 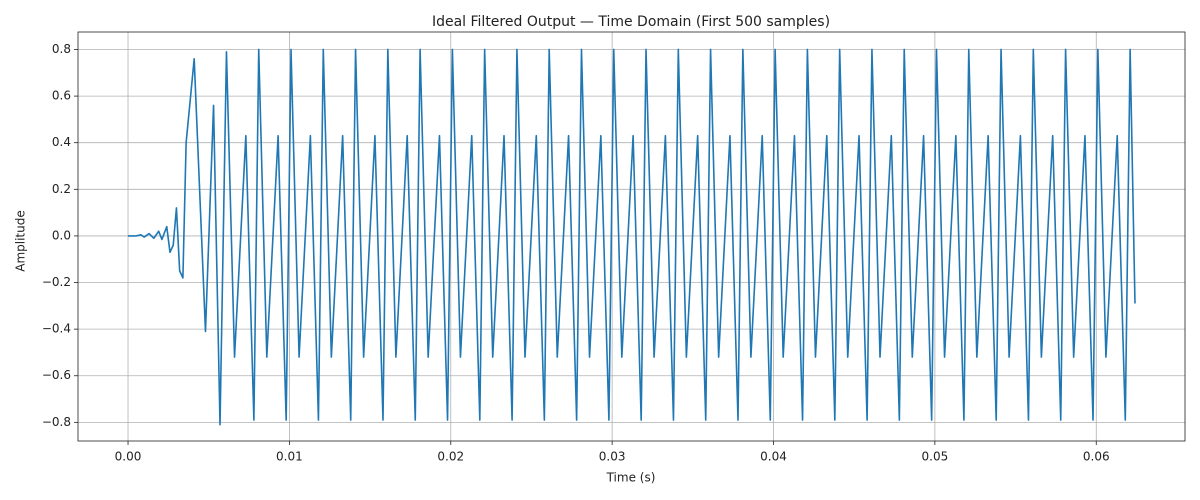 What do you see at coordinates (631, 478) in the screenshot?
I see `x-axis-label: Time (s)` at bounding box center [631, 478].